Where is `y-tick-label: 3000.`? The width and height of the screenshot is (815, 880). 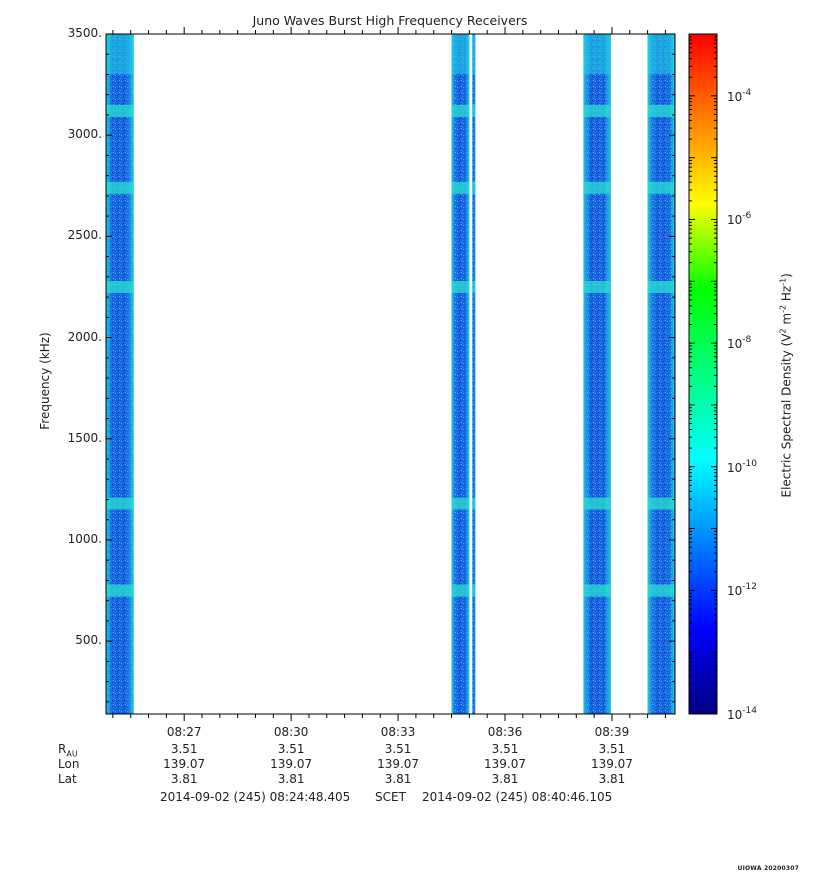 y-tick-label: 3000. is located at coordinates (84, 134).